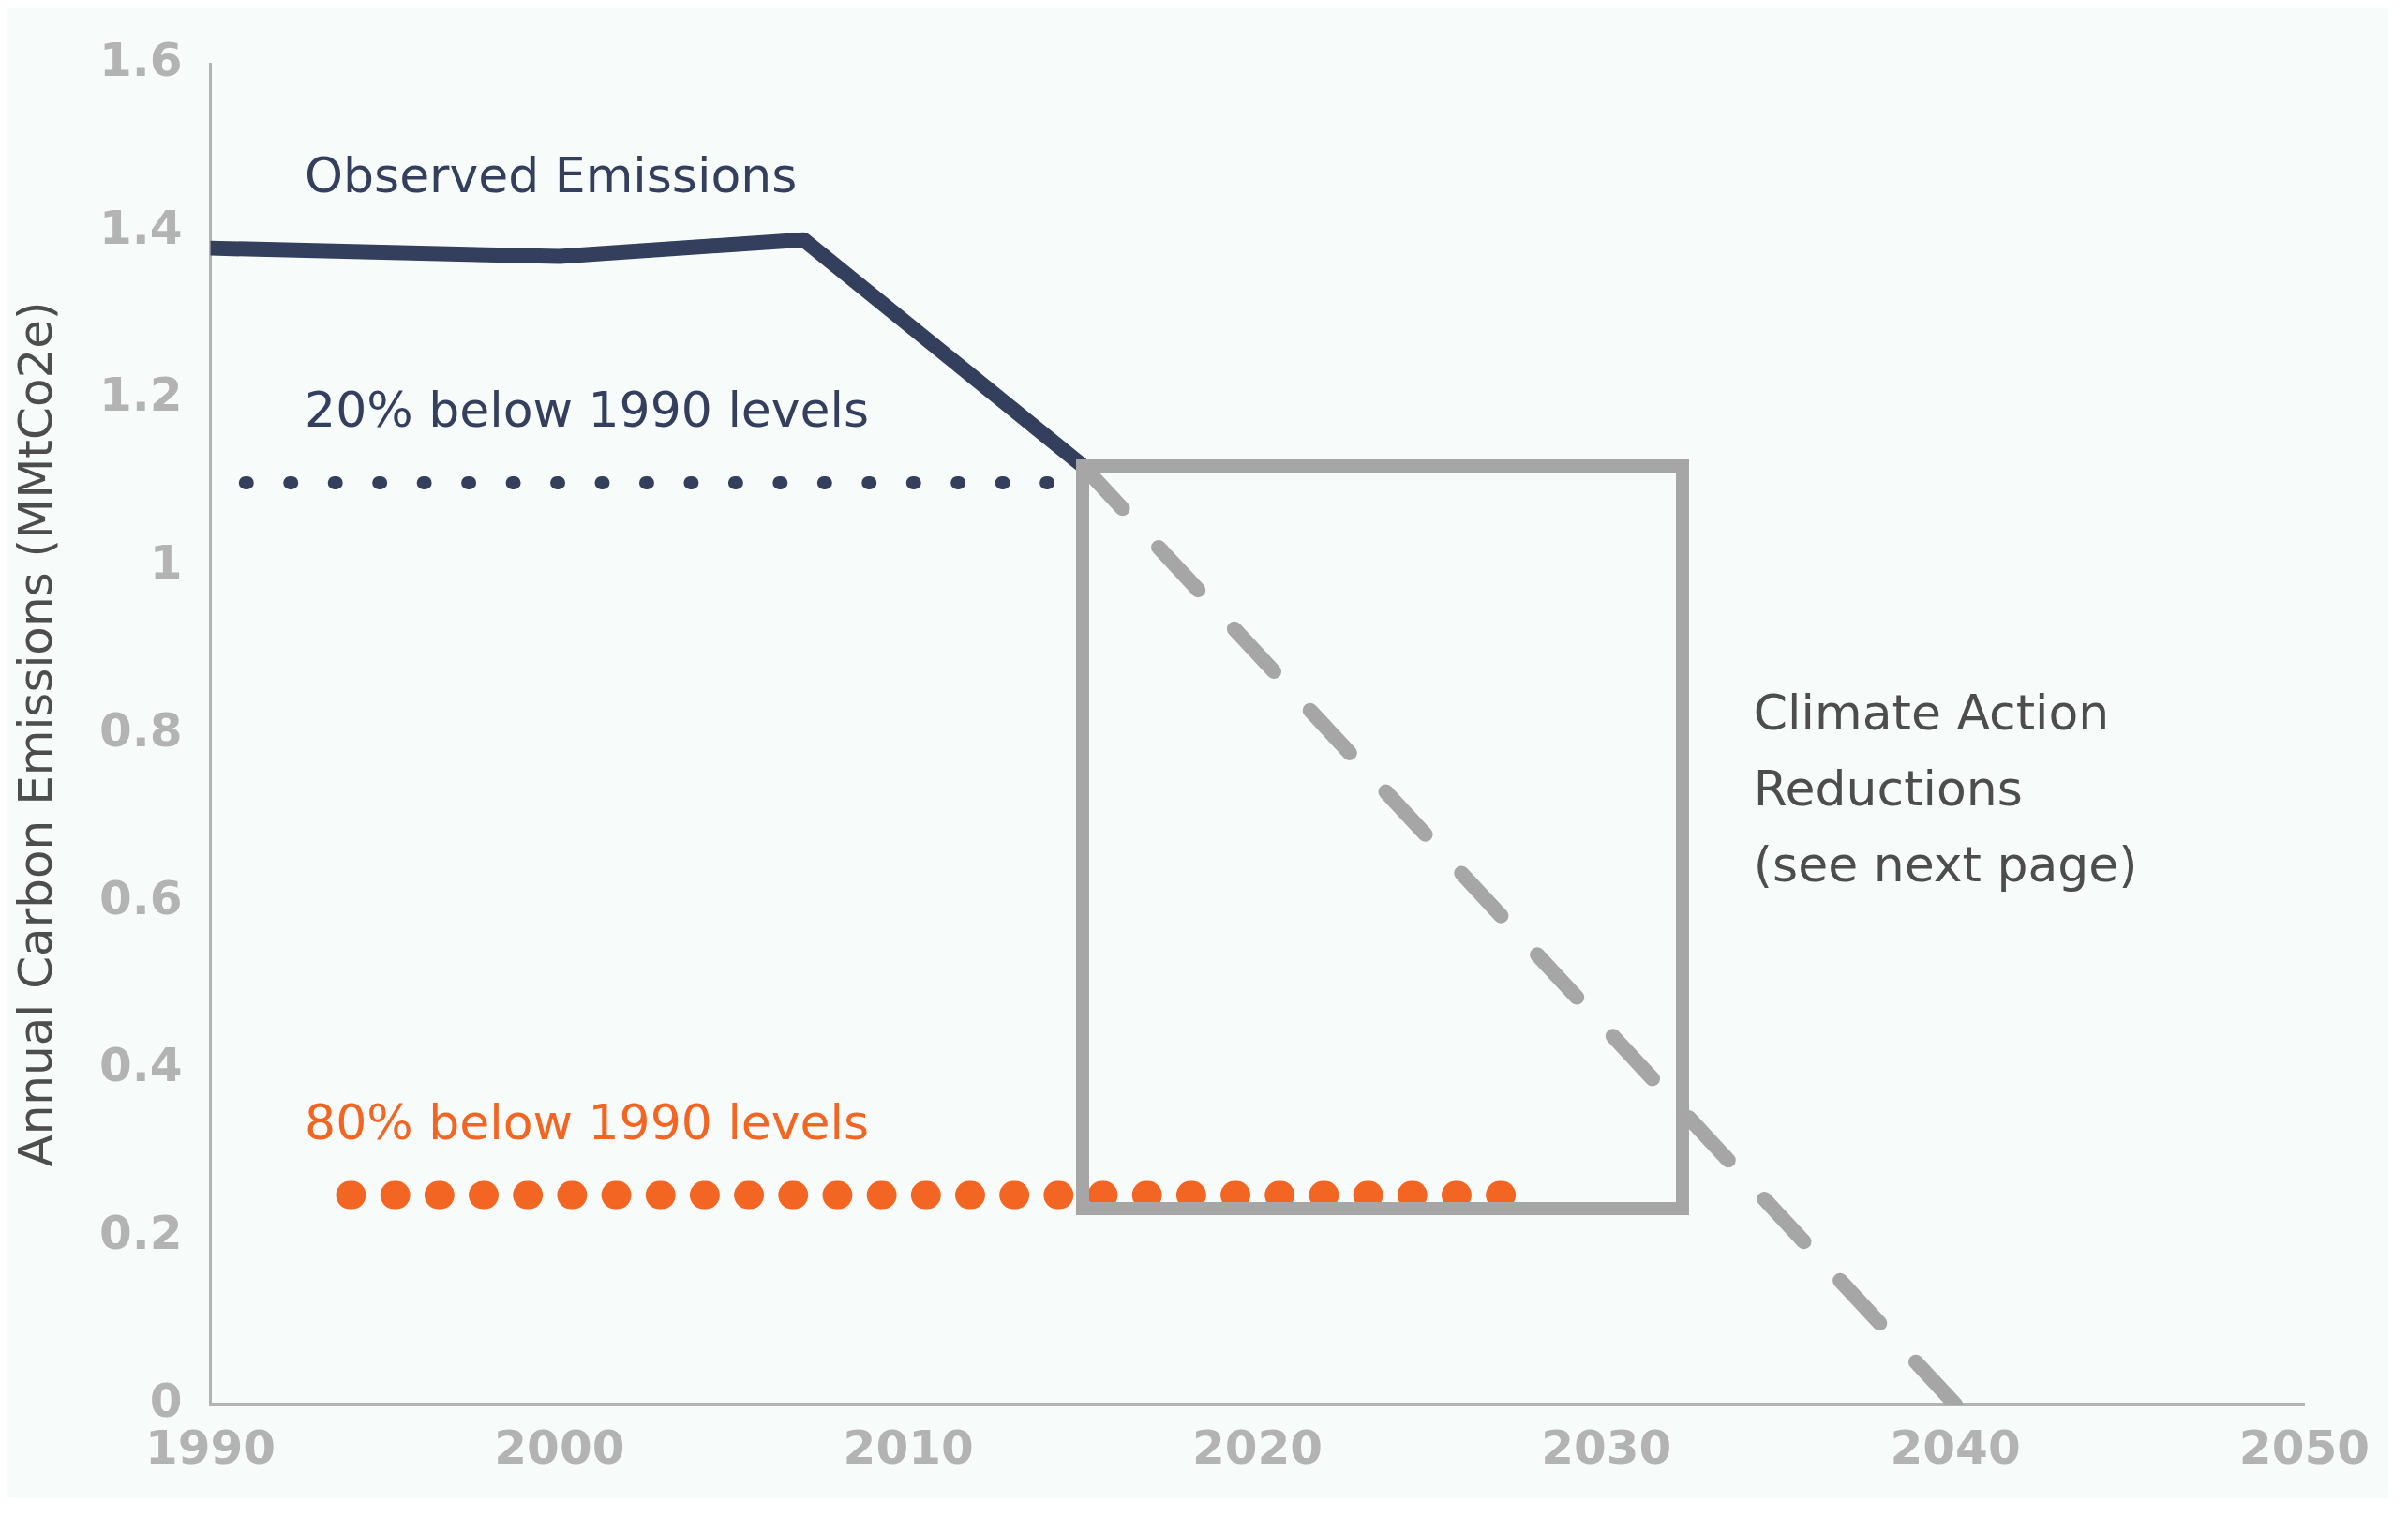 Image resolution: width=2408 pixels, height=1518 pixels. Describe the element at coordinates (908, 1447) in the screenshot. I see `x-tick-label: 2010` at that location.